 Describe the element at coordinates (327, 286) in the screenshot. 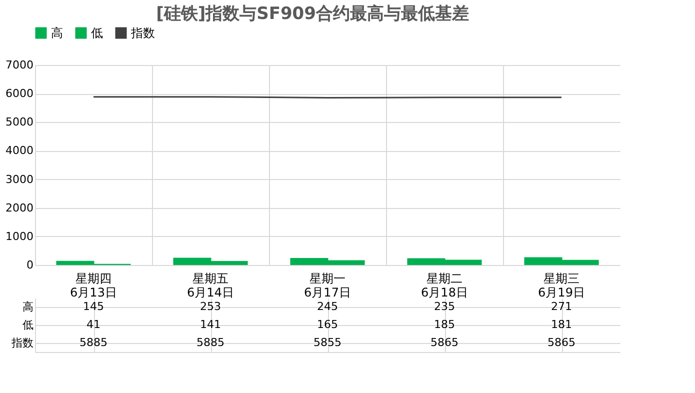

I see `x-tick-label: 星期一 6月17日` at that location.